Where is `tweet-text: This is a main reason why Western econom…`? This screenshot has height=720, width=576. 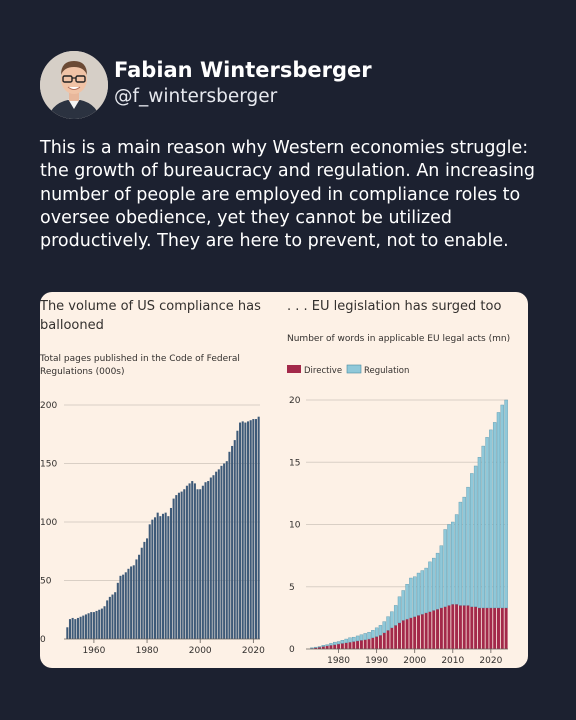
tweet-text: This is a main reason why Western econom… is located at coordinates (288, 195).